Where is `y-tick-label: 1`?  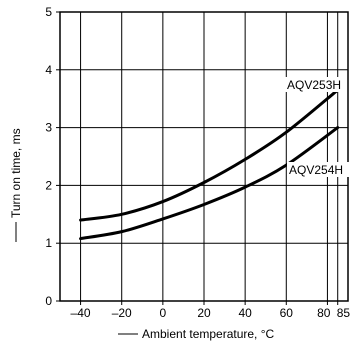 y-tick-label: 1 is located at coordinates (48, 243).